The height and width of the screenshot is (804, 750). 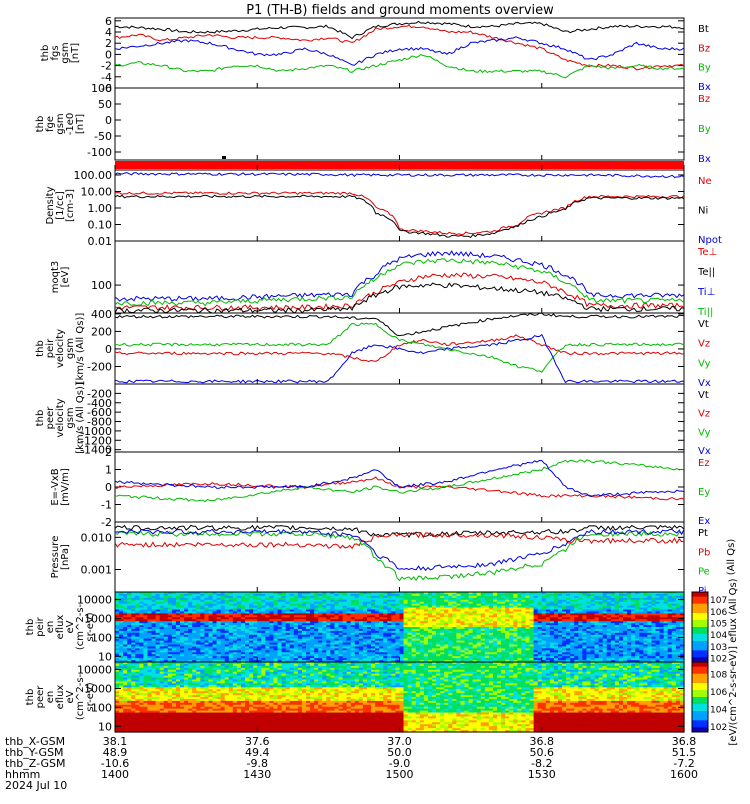 I want to click on y-axis-label: moqt3[eV], so click(x=60, y=277).